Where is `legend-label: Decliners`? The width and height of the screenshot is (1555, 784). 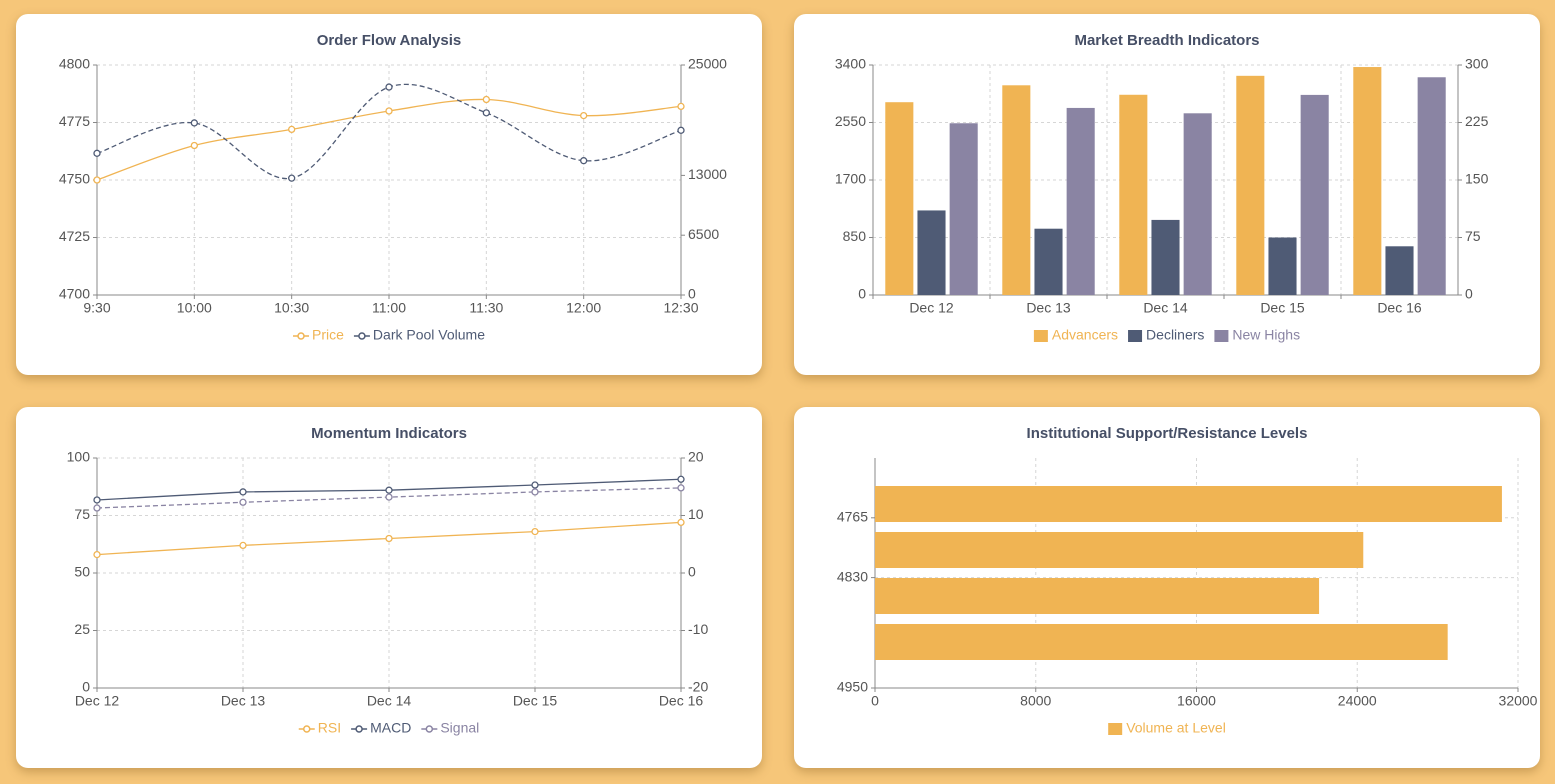
legend-label: Decliners is located at coordinates (1175, 335).